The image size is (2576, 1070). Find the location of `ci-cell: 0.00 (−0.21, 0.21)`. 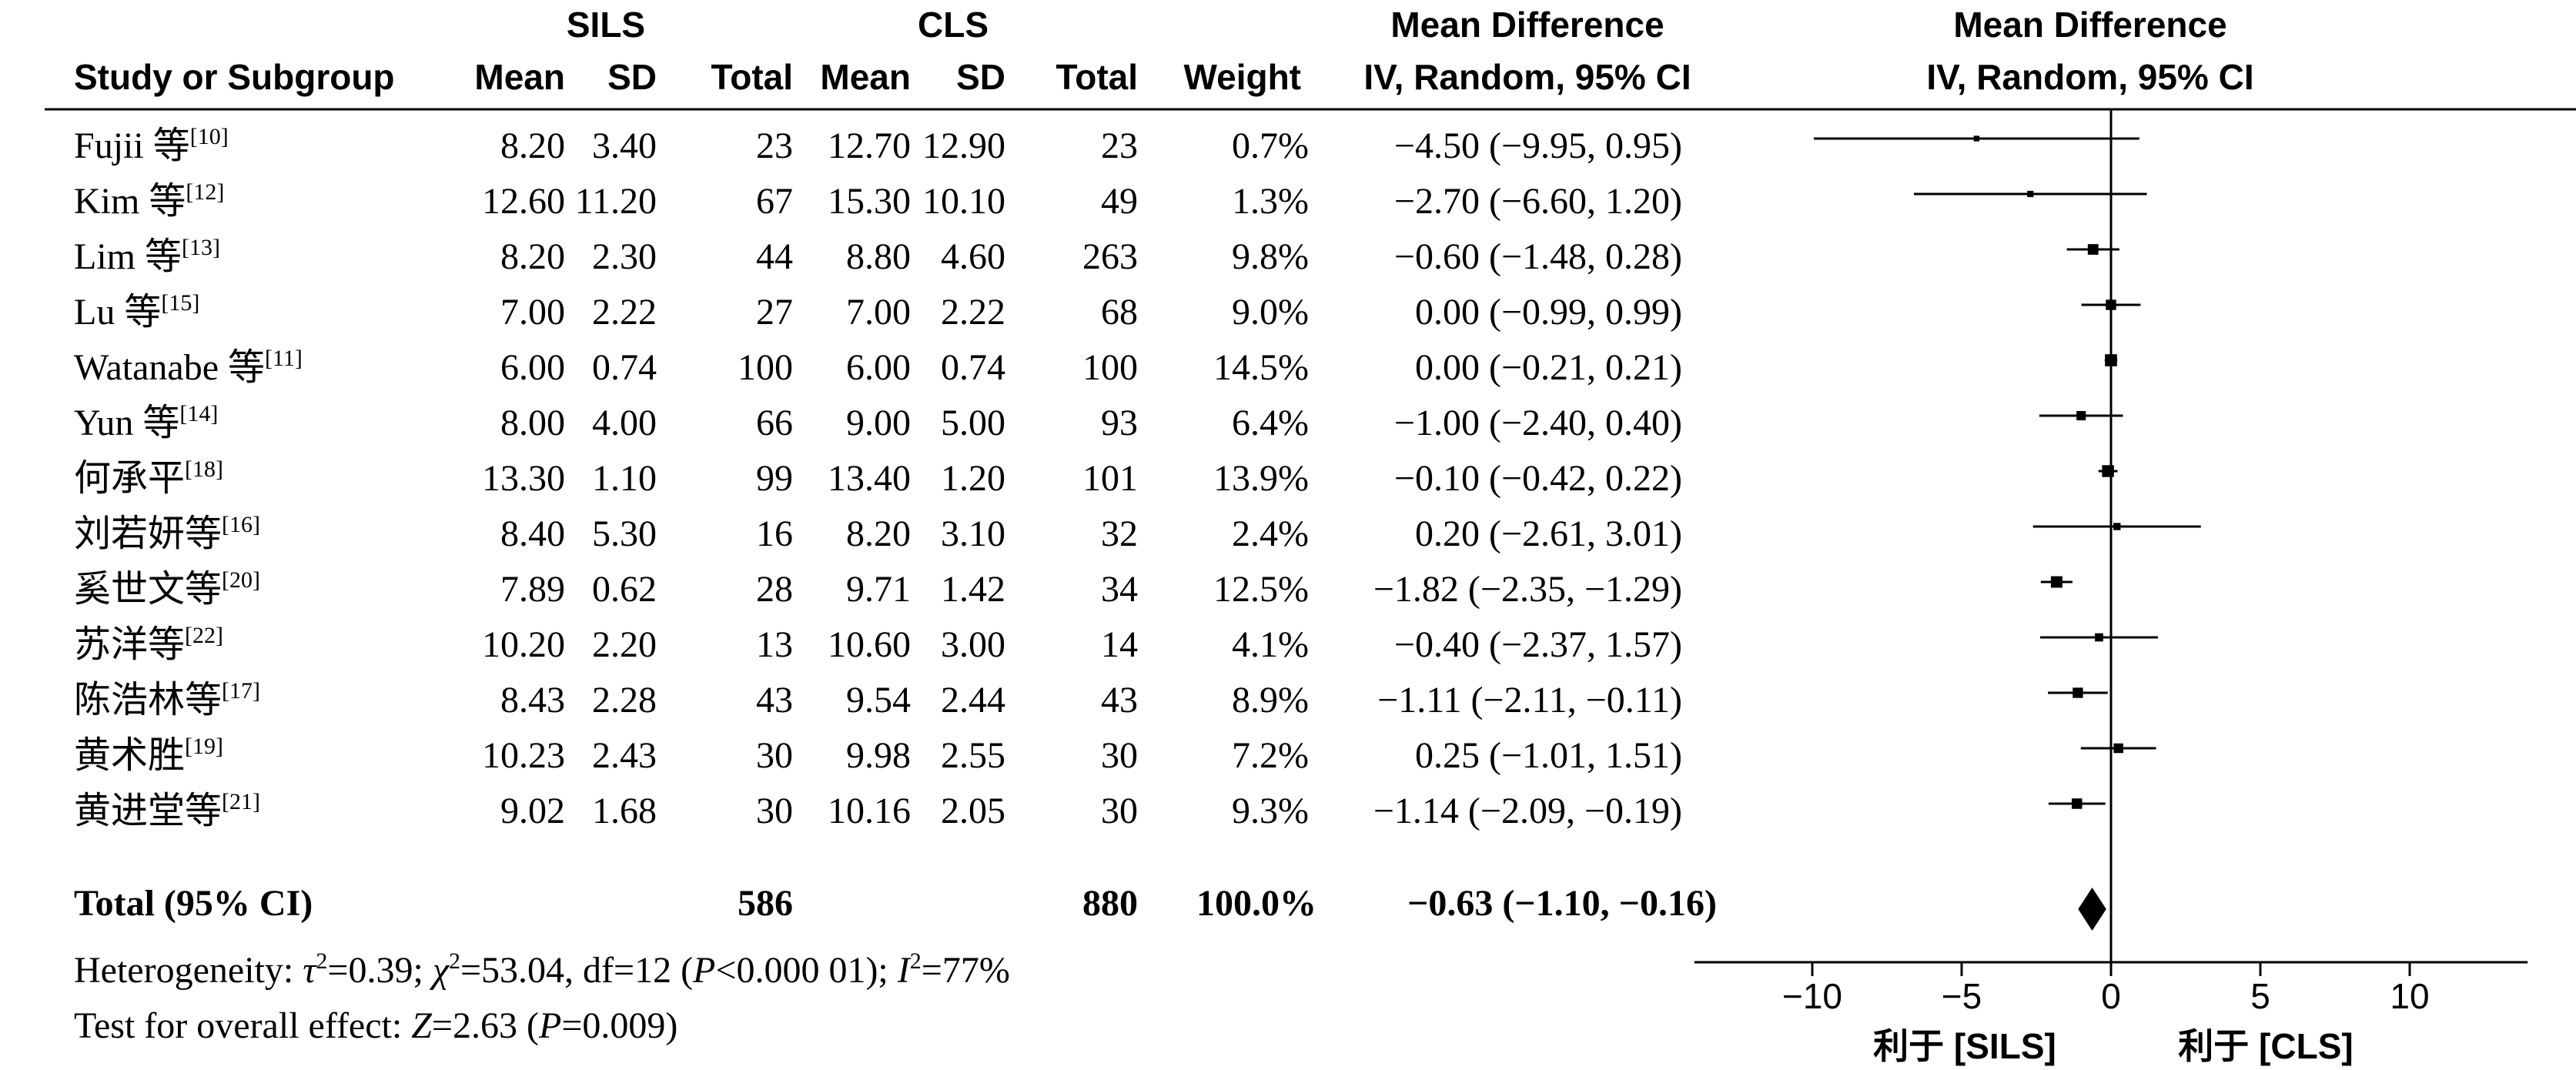

ci-cell: 0.00 (−0.21, 0.21) is located at coordinates (1549, 367).